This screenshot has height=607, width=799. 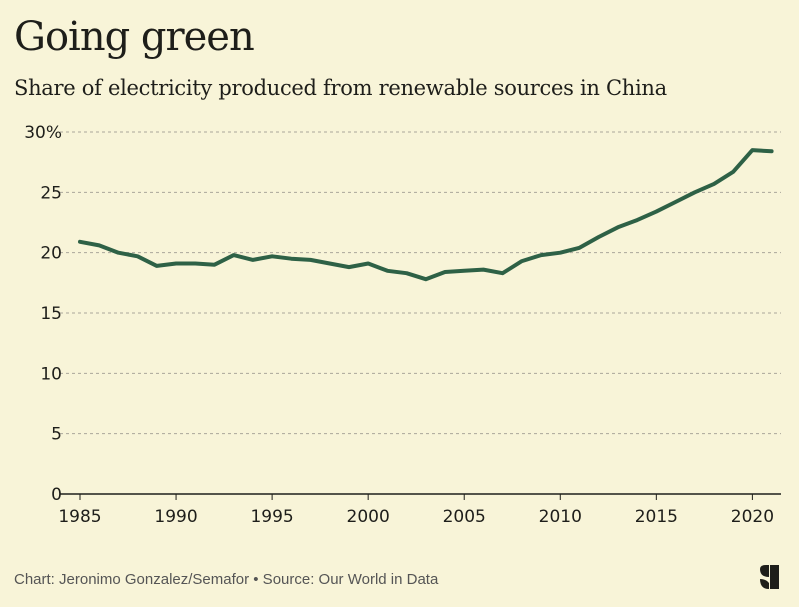 What do you see at coordinates (134, 37) in the screenshot?
I see `chart-title: Going green` at bounding box center [134, 37].